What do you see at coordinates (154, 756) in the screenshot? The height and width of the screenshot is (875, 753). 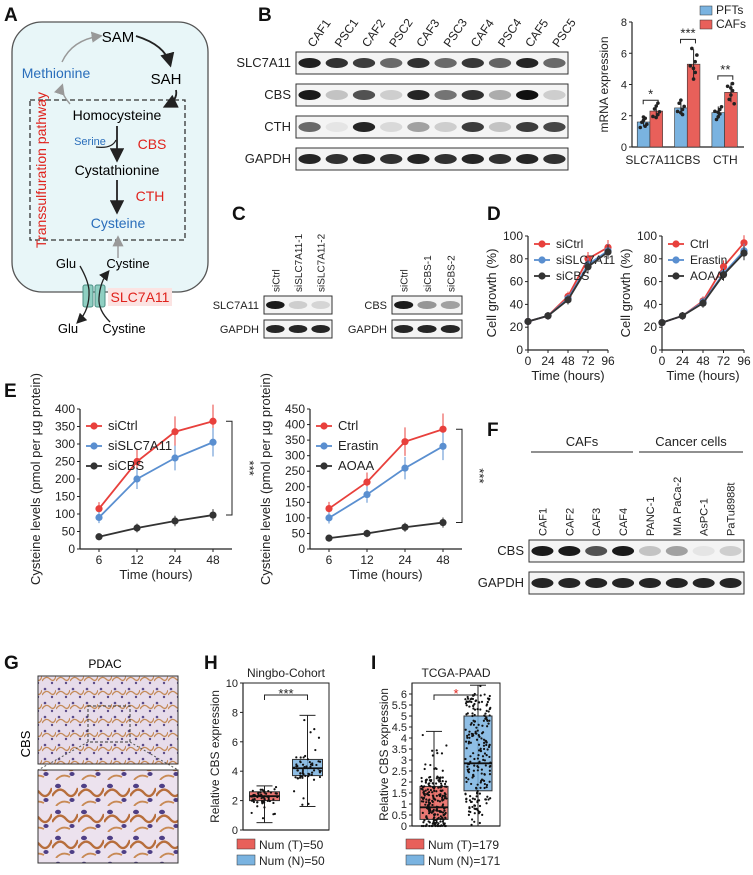 I see `zoom-line-right` at bounding box center [154, 756].